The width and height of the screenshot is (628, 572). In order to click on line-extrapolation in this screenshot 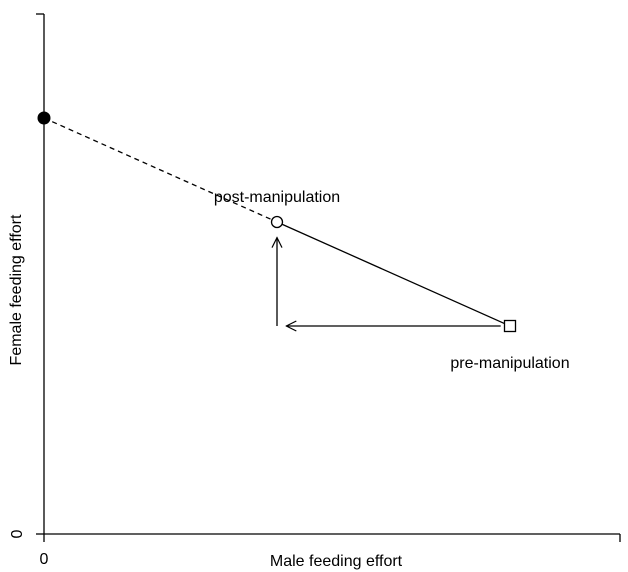, I will do `click(160, 170)`.